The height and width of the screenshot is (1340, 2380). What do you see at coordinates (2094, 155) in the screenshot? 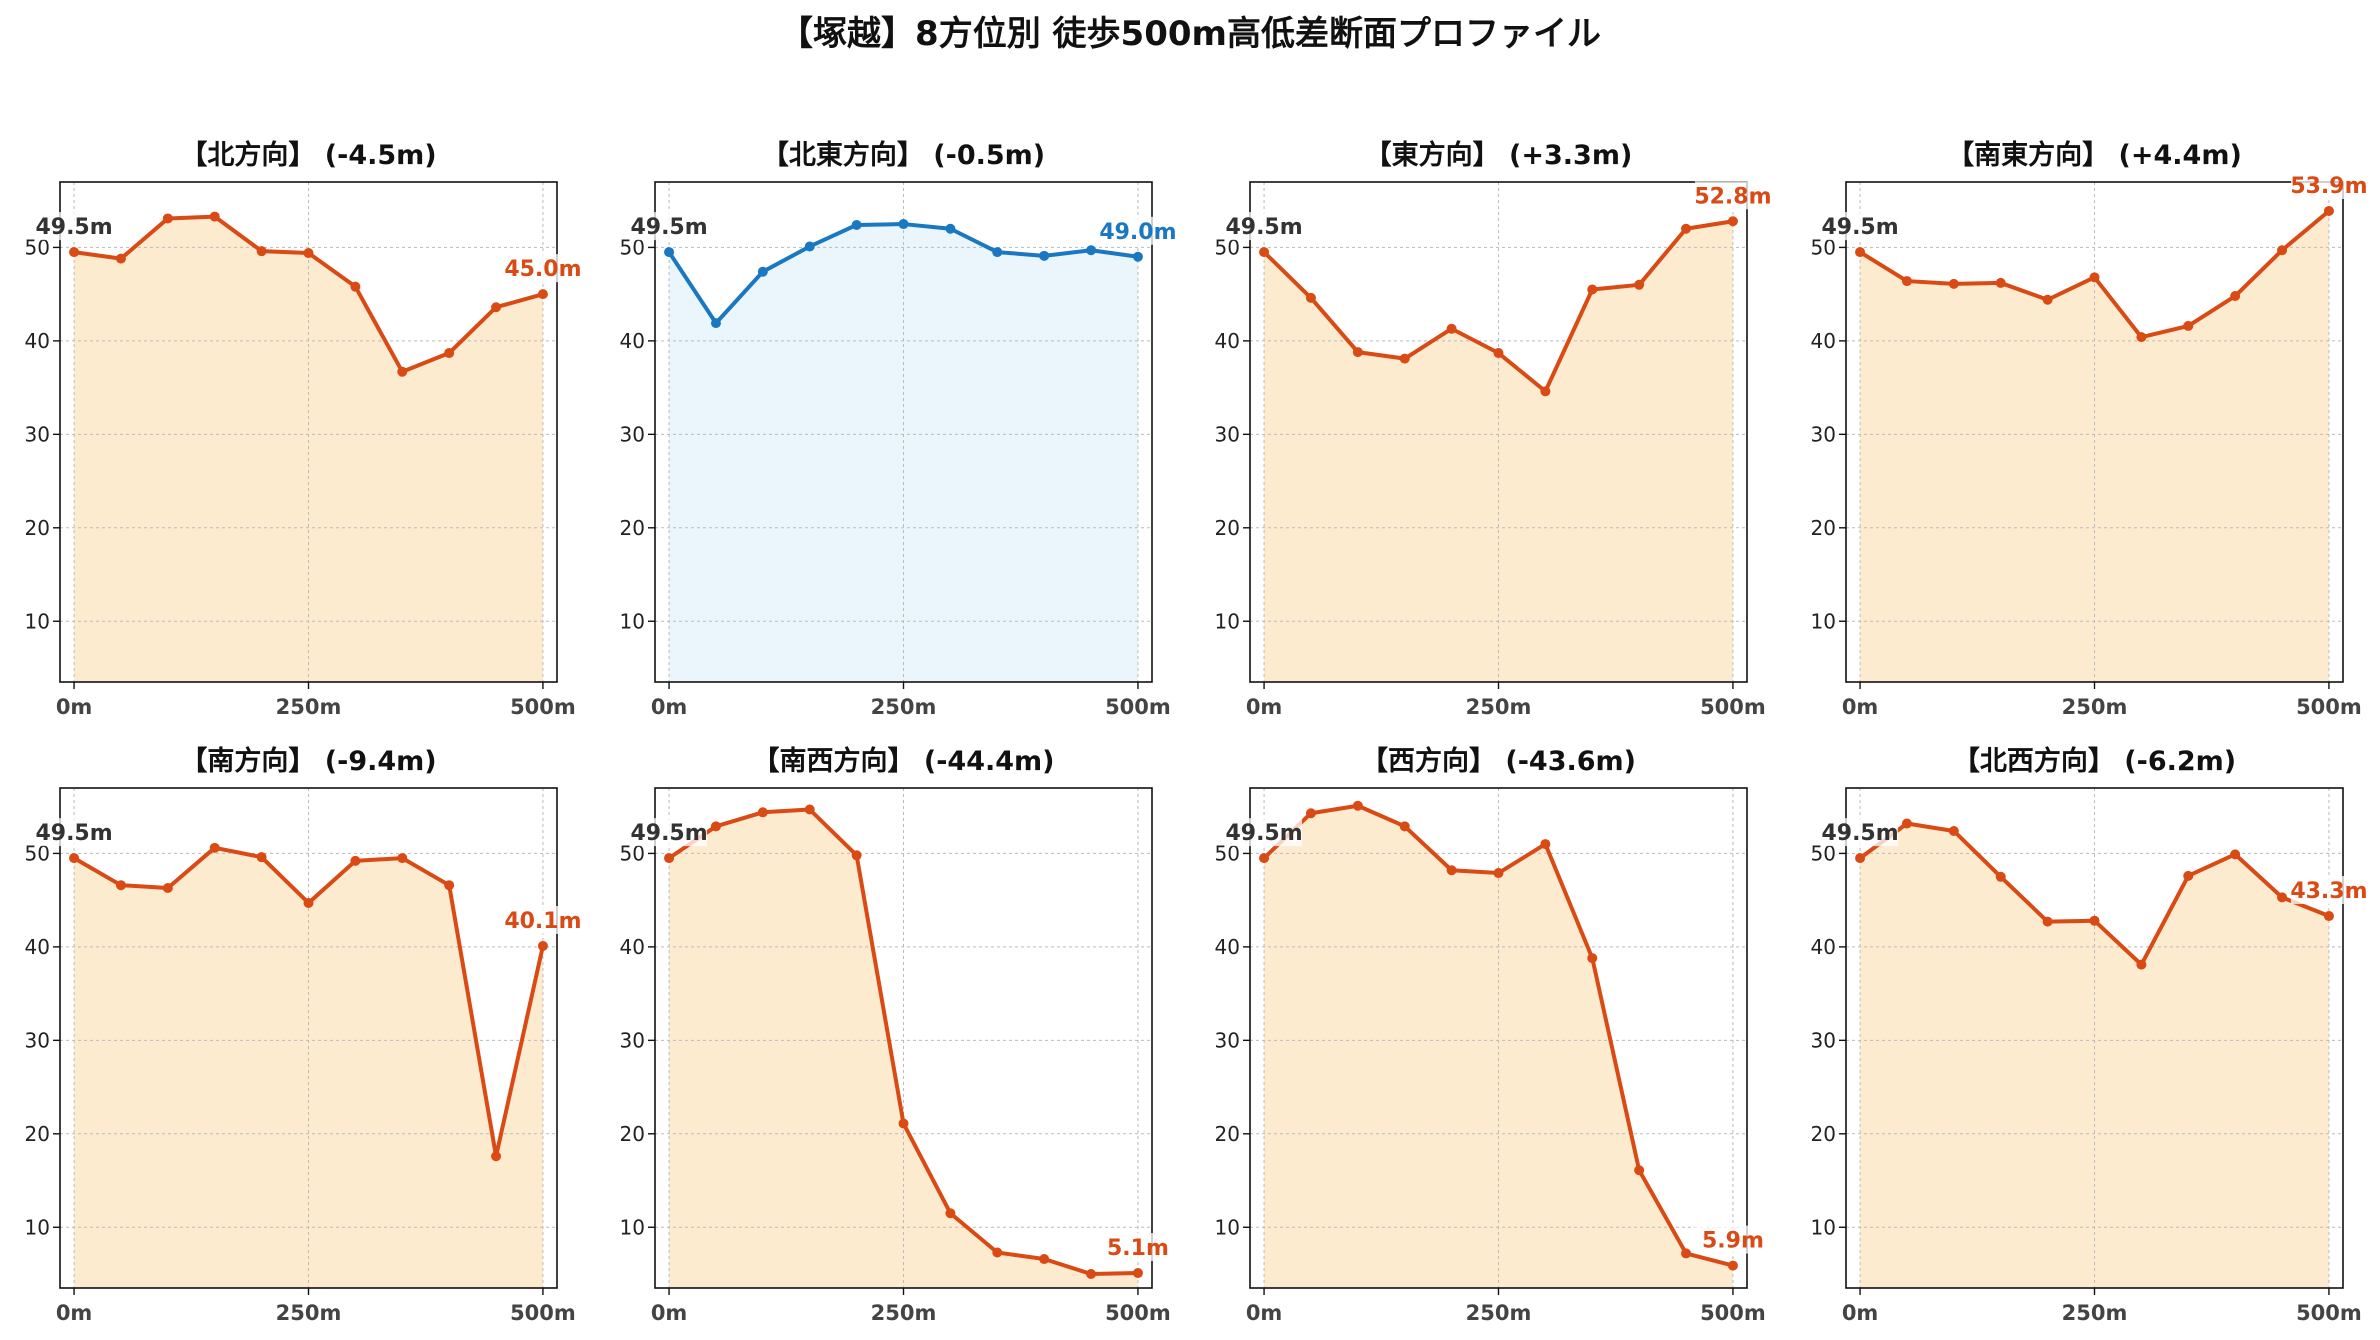
I see `panel-title: 【南東方向】 (+4.4m)` at bounding box center [2094, 155].